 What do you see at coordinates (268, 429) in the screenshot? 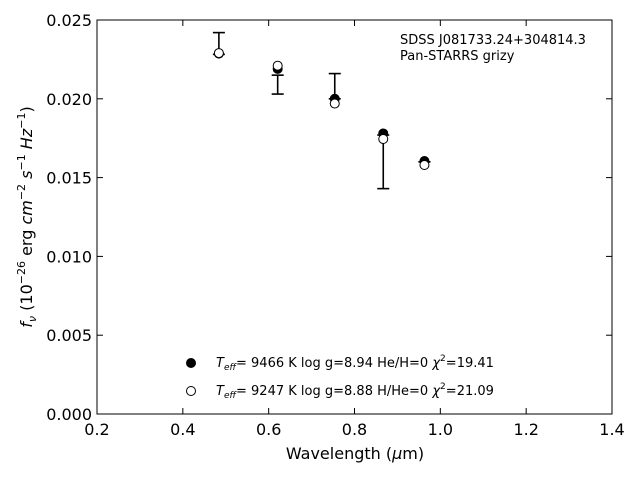
I see `x-tick-label: 0.6` at bounding box center [268, 429].